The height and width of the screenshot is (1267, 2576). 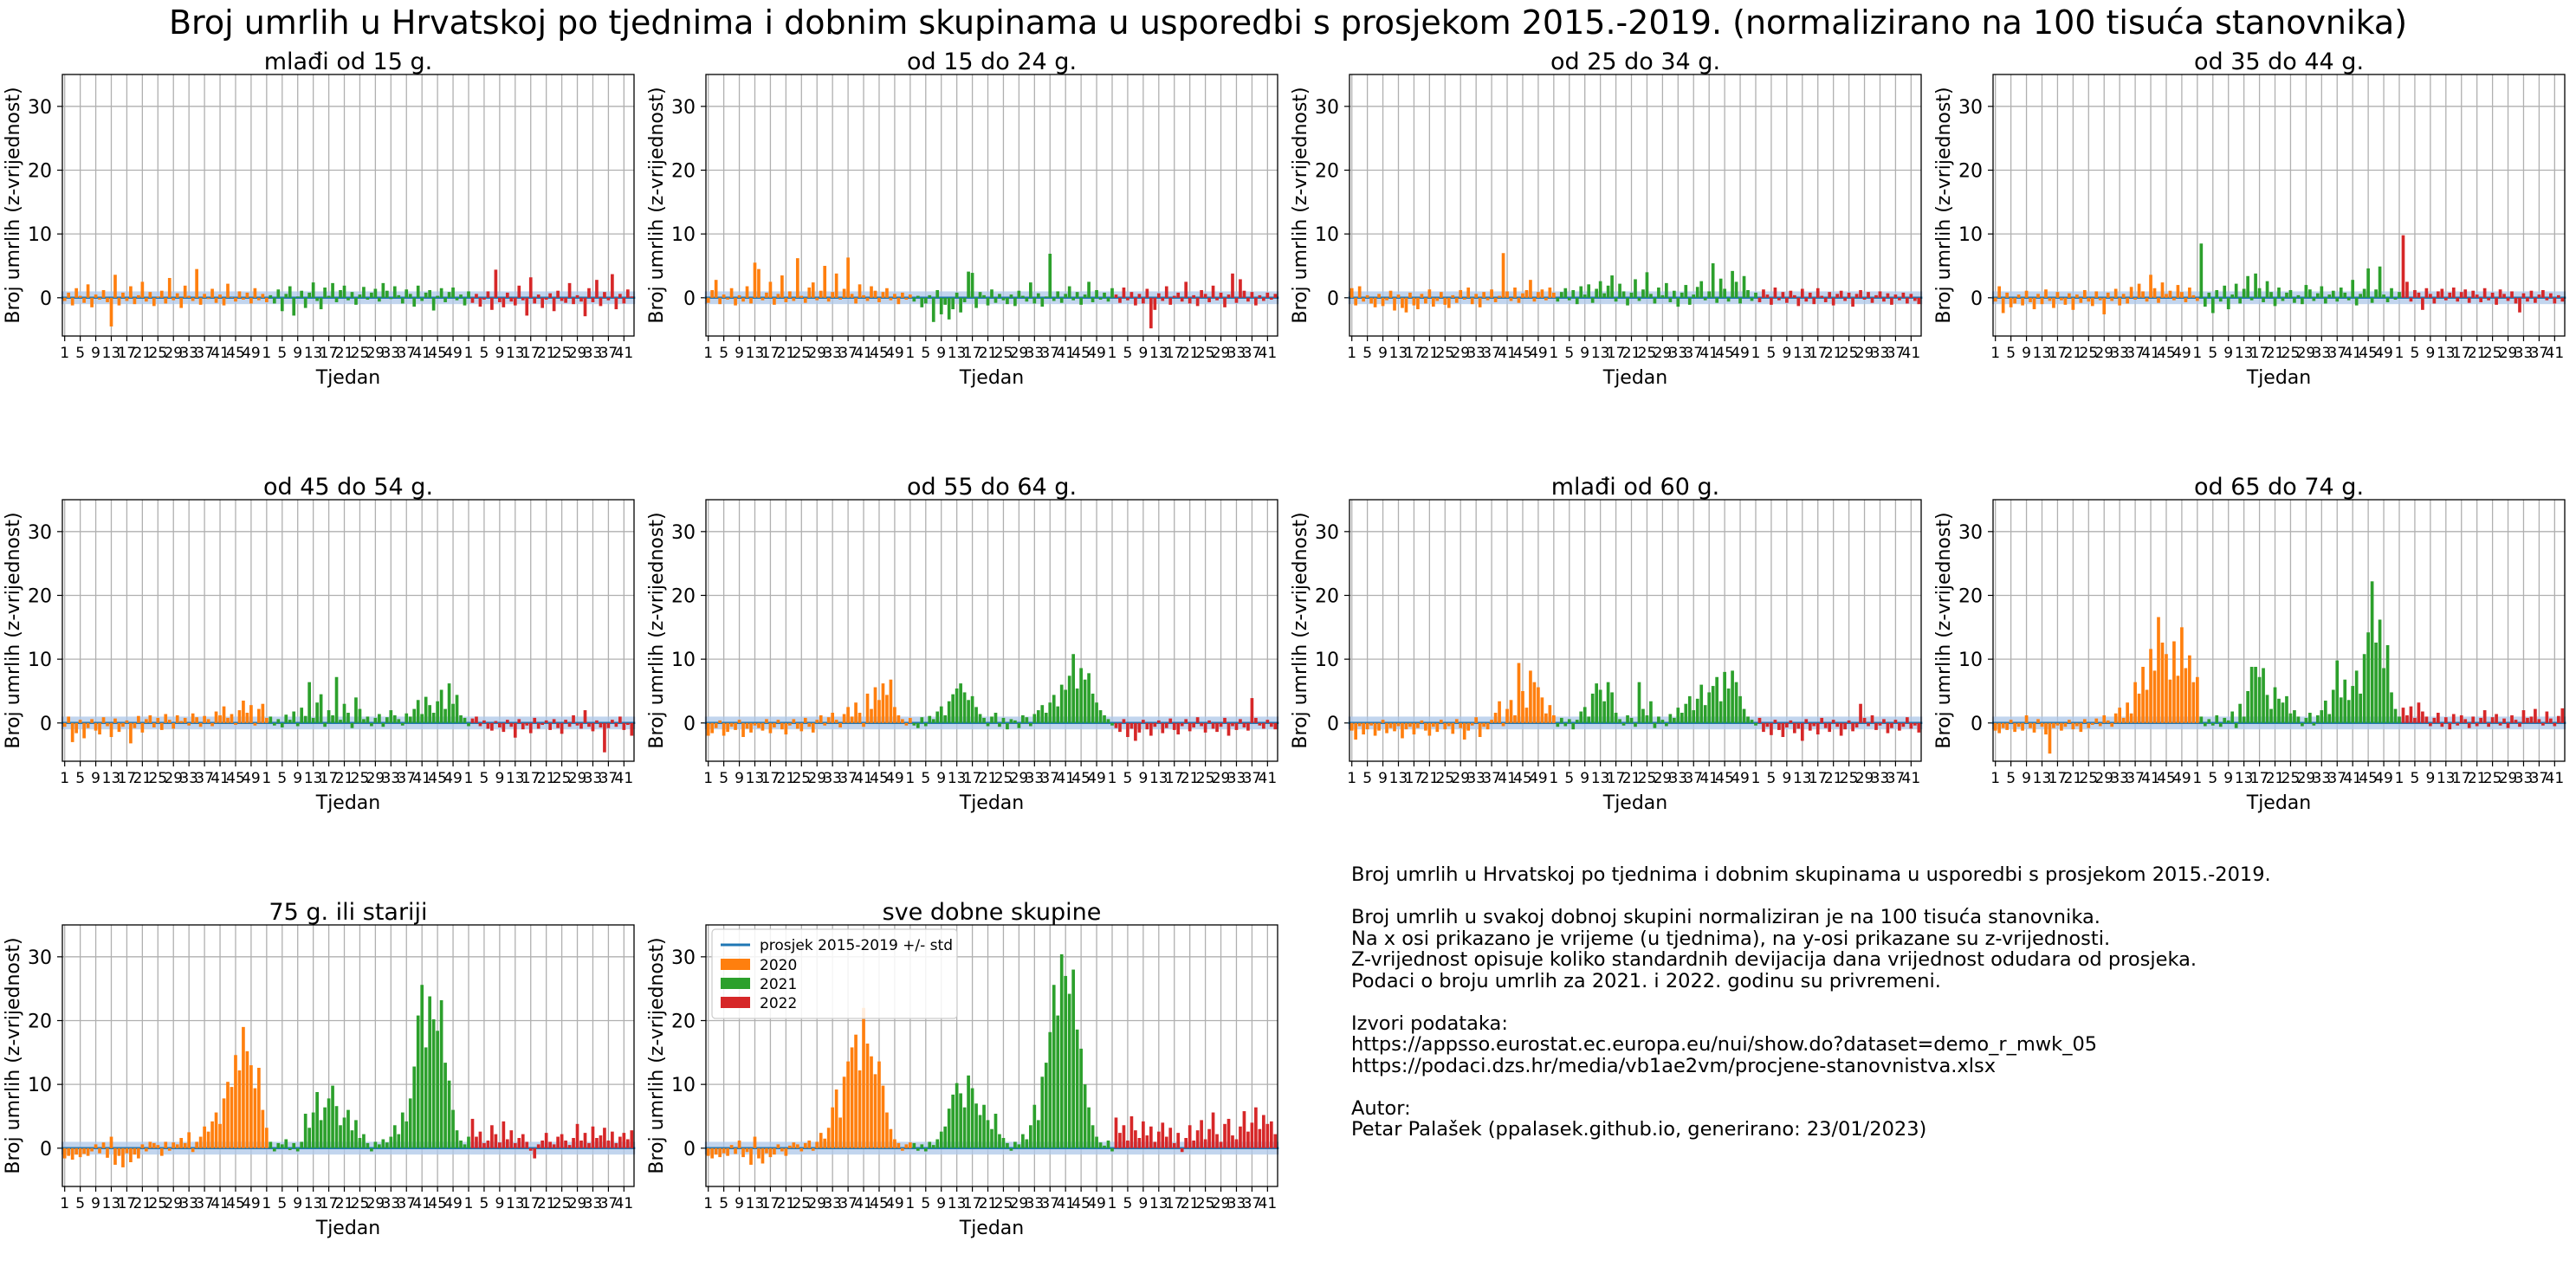 What do you see at coordinates (1327, 235) in the screenshot?
I see `y-tick-label: 10` at bounding box center [1327, 235].